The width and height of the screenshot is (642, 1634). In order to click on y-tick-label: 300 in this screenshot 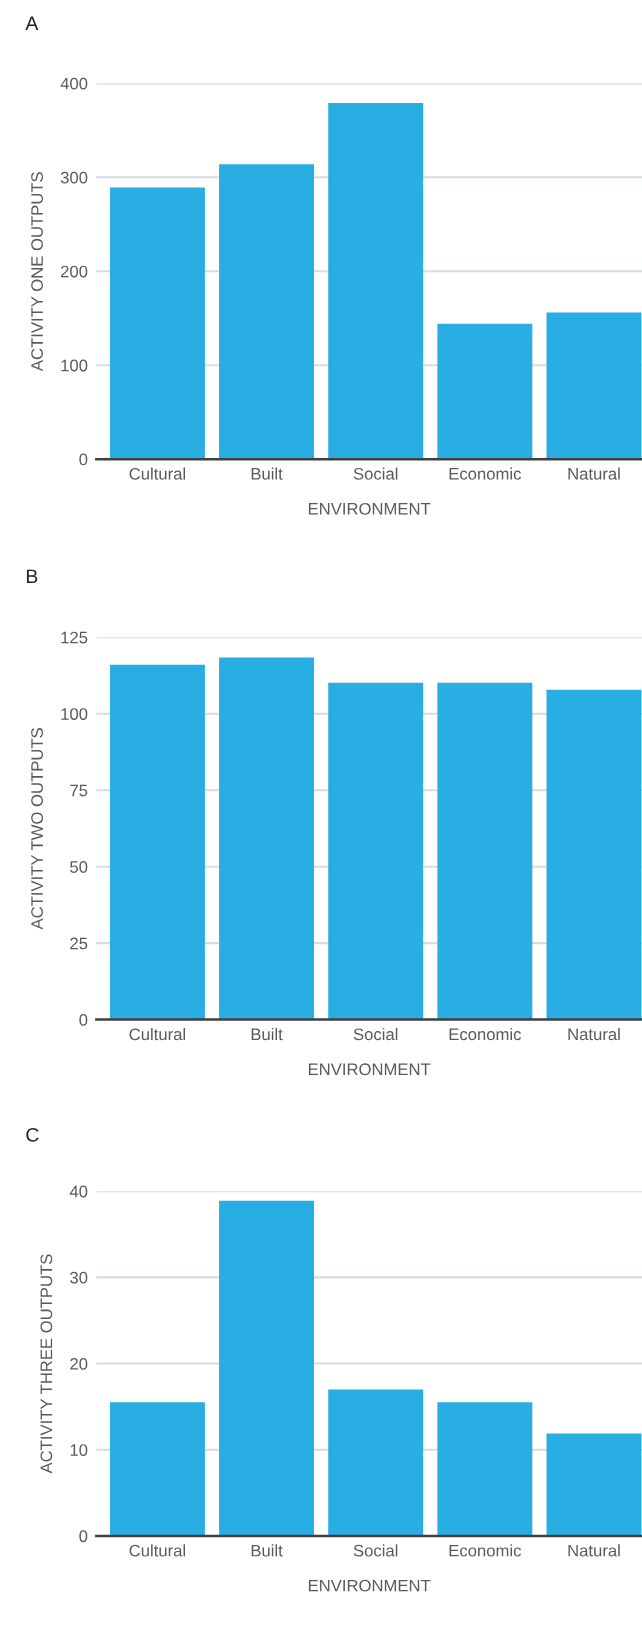, I will do `click(74, 177)`.